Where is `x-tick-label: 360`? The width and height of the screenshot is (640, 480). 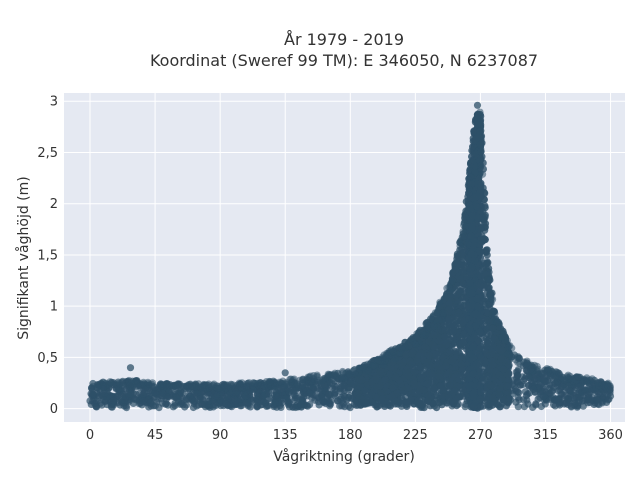
x-tick-label: 360 is located at coordinates (610, 435).